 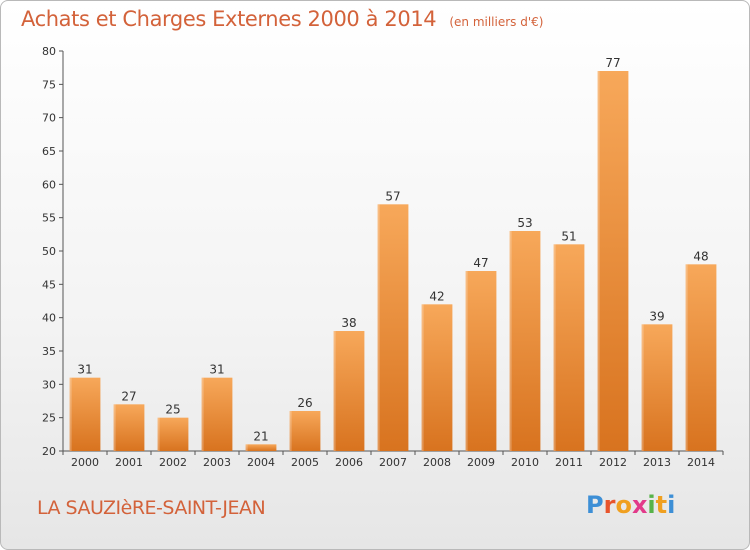 I want to click on value-label: 27, so click(x=128, y=396).